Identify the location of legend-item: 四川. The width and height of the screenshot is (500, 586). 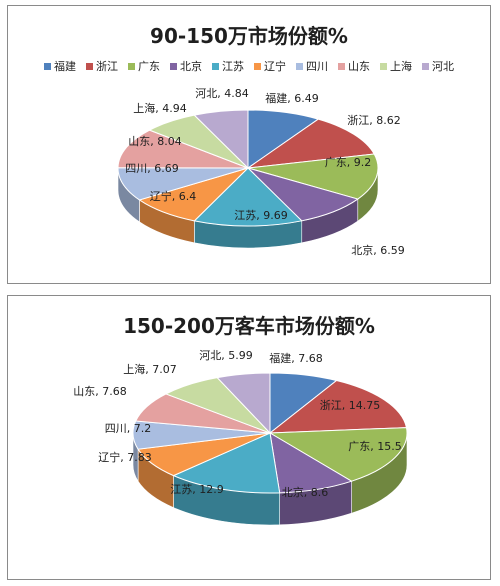
(312, 66).